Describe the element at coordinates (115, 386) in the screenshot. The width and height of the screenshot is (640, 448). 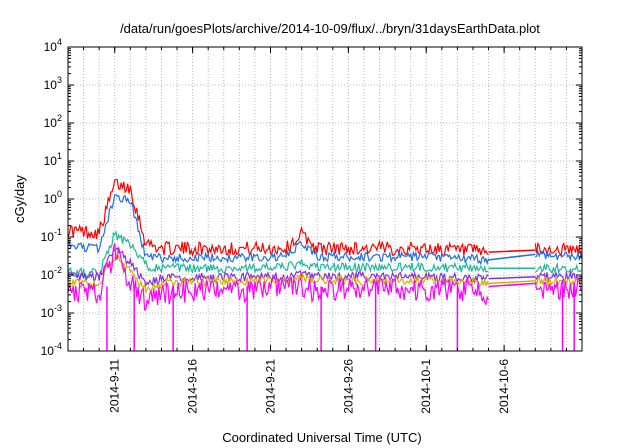
I see `x-tick-label: 2014-9-11` at that location.